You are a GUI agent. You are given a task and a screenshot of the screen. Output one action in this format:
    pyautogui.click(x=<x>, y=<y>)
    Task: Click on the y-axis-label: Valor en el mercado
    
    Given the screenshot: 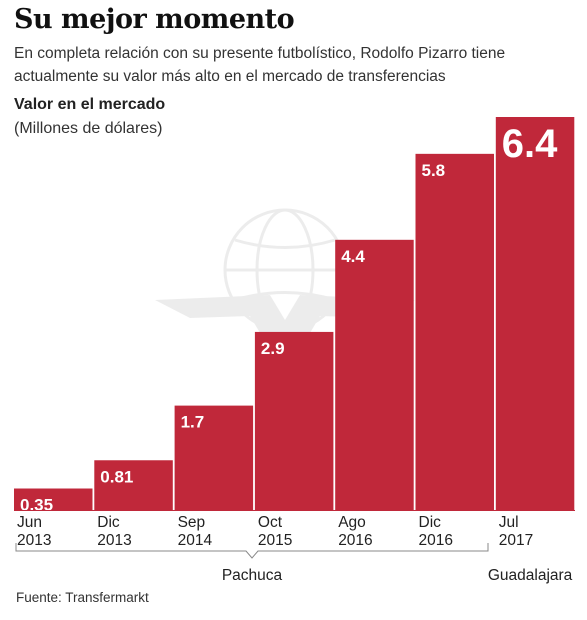 What is the action you would take?
    pyautogui.click(x=90, y=104)
    